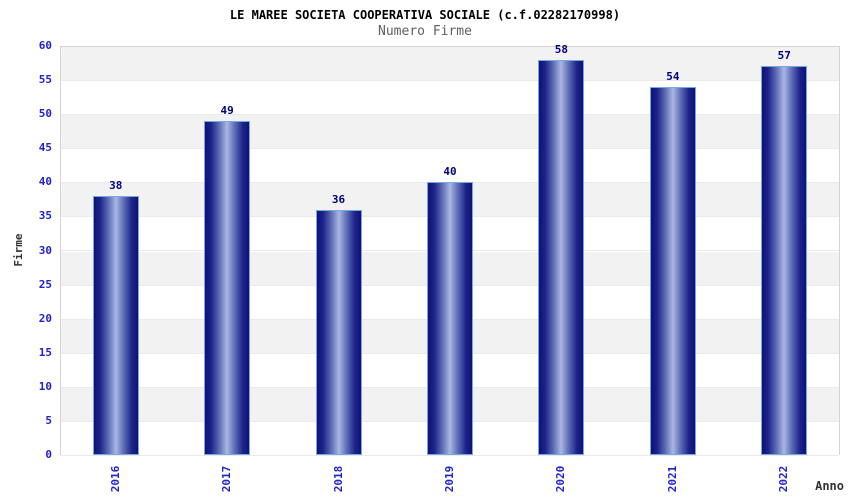 The height and width of the screenshot is (500, 850). Describe the element at coordinates (48, 454) in the screenshot. I see `y-tick-label: 0` at that location.